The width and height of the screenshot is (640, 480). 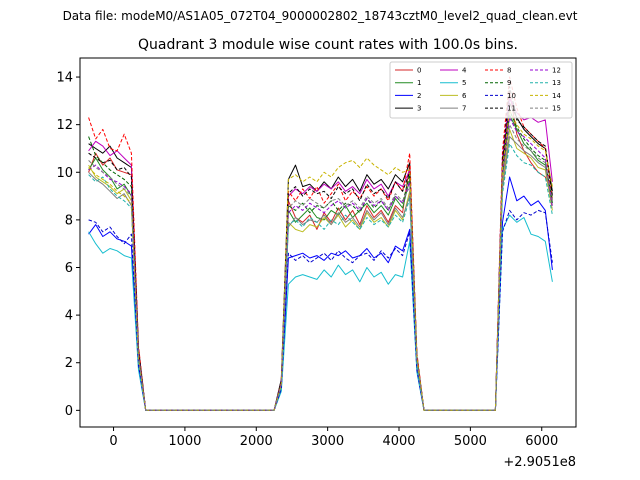 I want to click on y-tick-label: 12, so click(x=64, y=125).